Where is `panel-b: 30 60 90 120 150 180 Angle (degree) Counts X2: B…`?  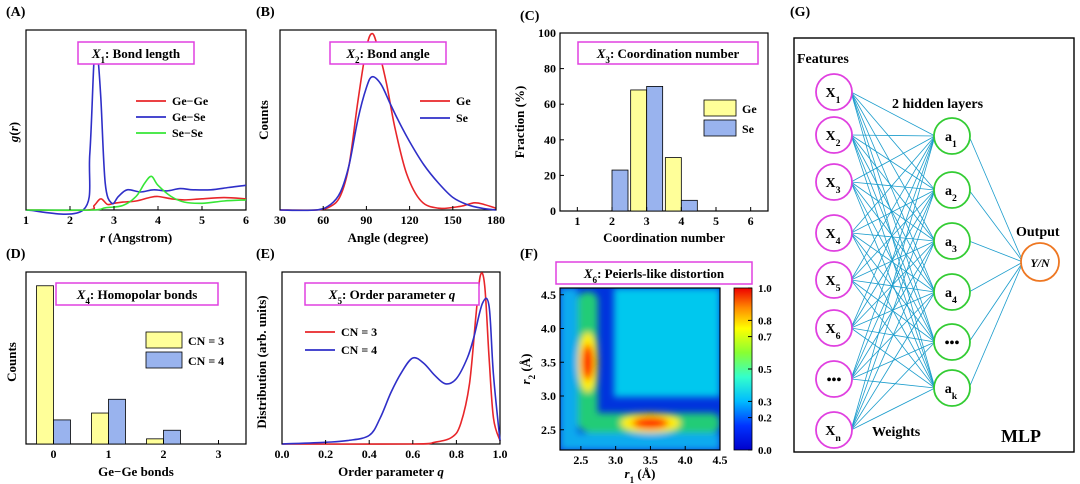
panel-b: 30 60 90 120 150 180 Angle (degree) Counts X2: B… is located at coordinates (380, 137).